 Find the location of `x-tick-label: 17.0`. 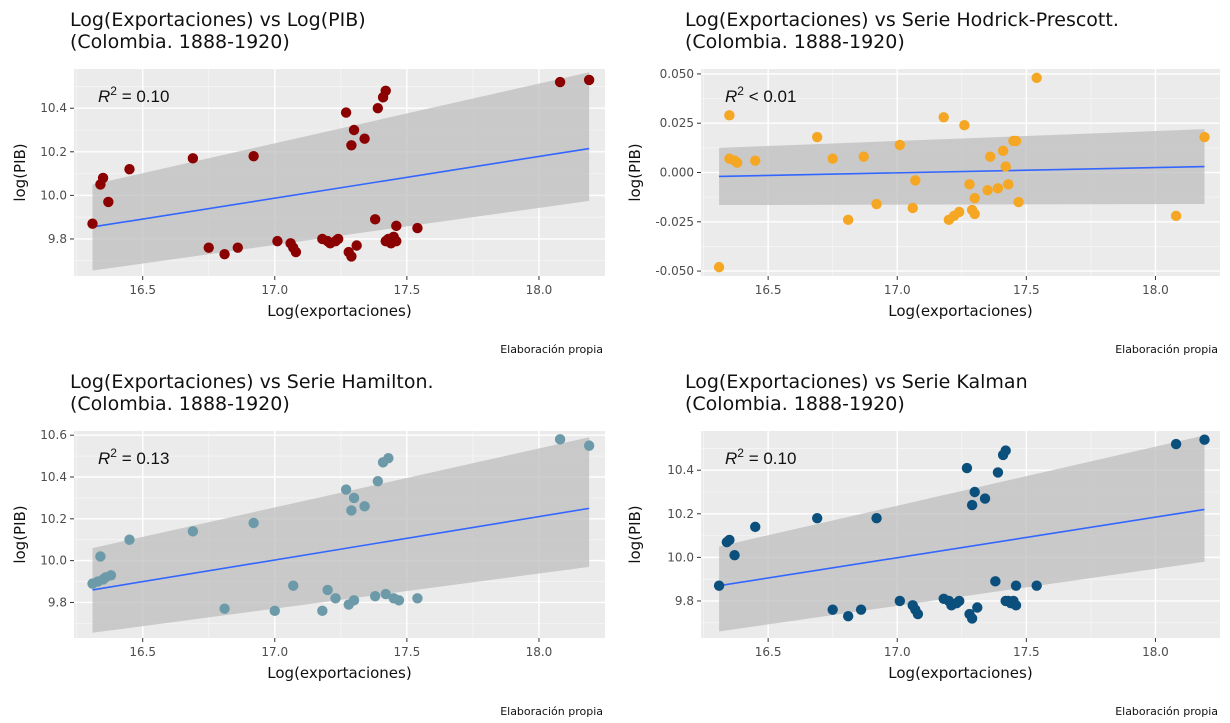

x-tick-label: 17.0 is located at coordinates (897, 290).